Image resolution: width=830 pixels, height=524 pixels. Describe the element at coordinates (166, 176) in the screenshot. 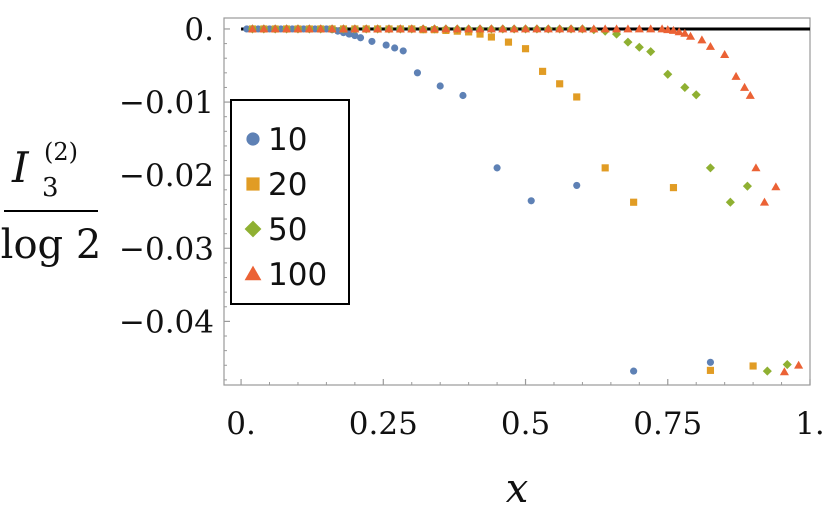

I see `y-tick-label: −0.02` at that location.